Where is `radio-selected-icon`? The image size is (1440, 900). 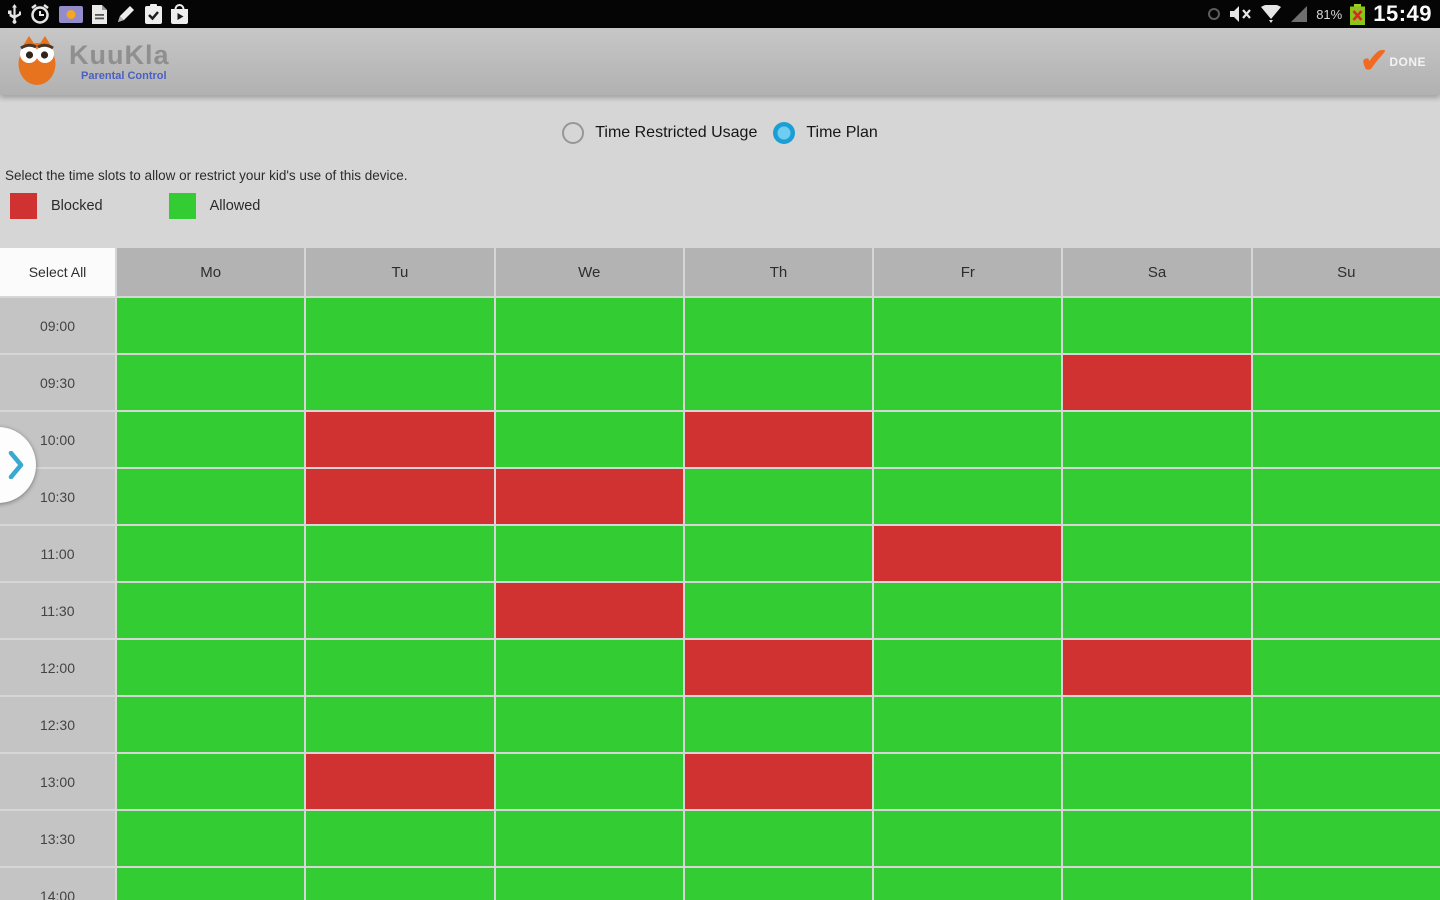 radio-selected-icon is located at coordinates (784, 132).